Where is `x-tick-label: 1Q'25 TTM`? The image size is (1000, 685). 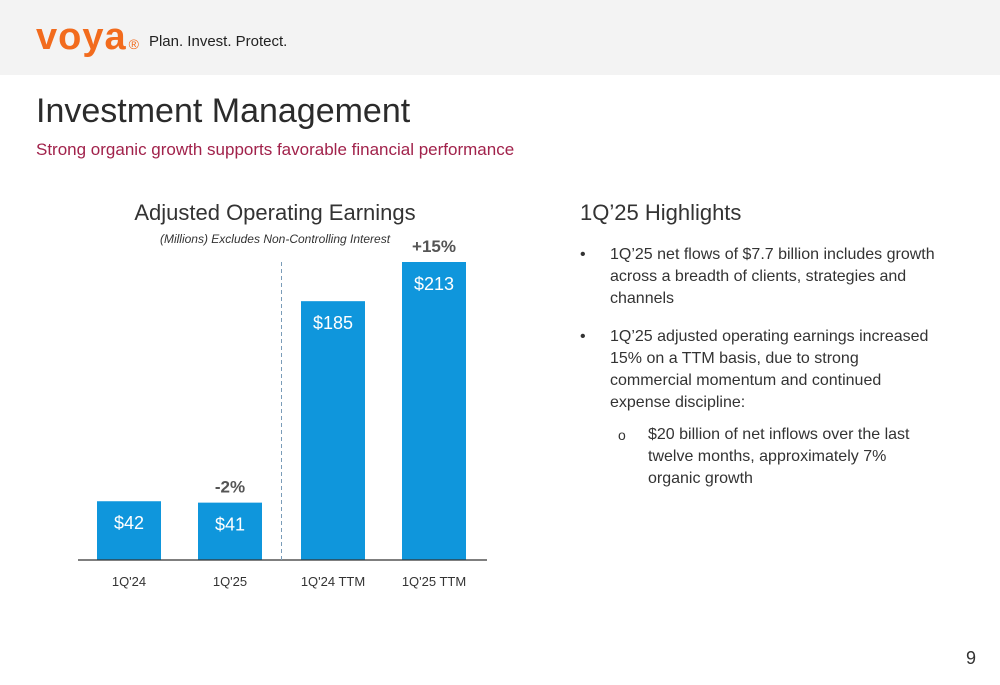
x-tick-label: 1Q'25 TTM is located at coordinates (434, 581).